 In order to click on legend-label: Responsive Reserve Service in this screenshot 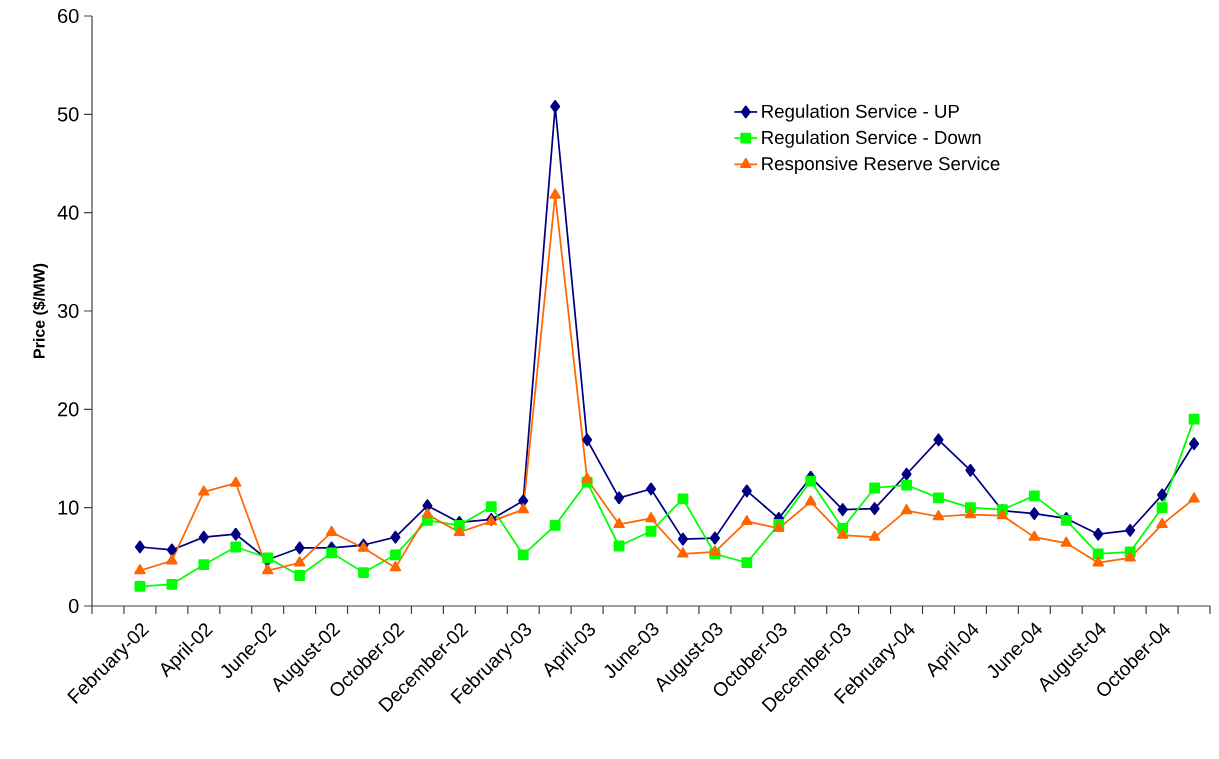, I will do `click(881, 165)`.